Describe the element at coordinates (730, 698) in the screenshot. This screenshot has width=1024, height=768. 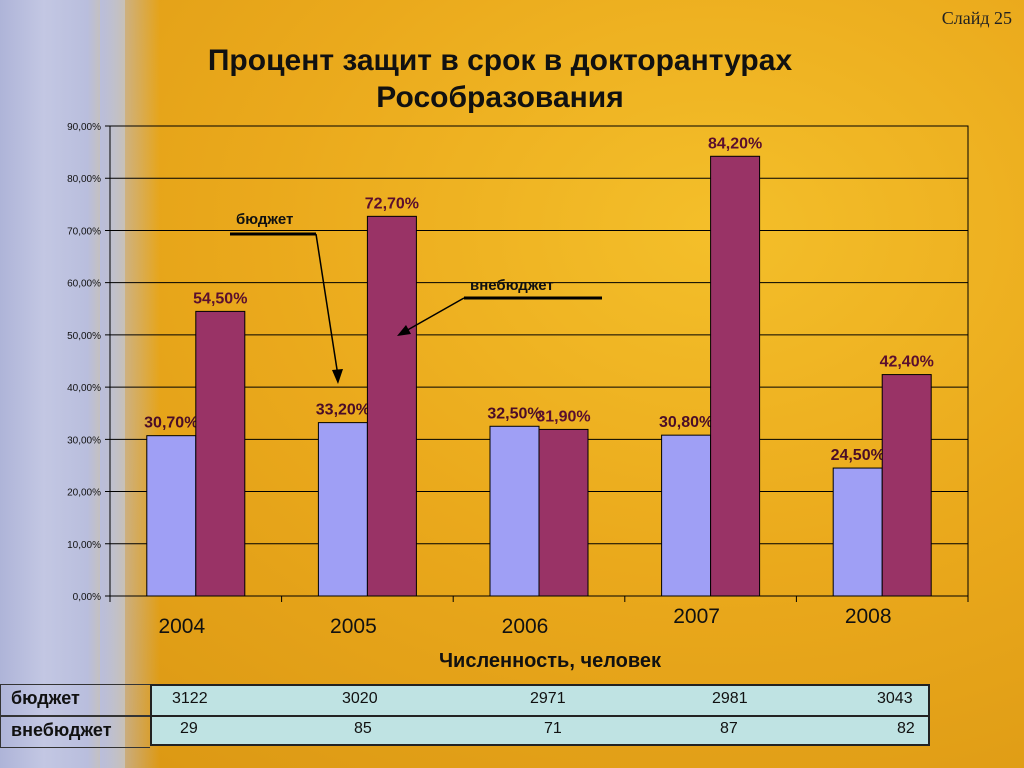
I see `table-cell: 2981` at that location.